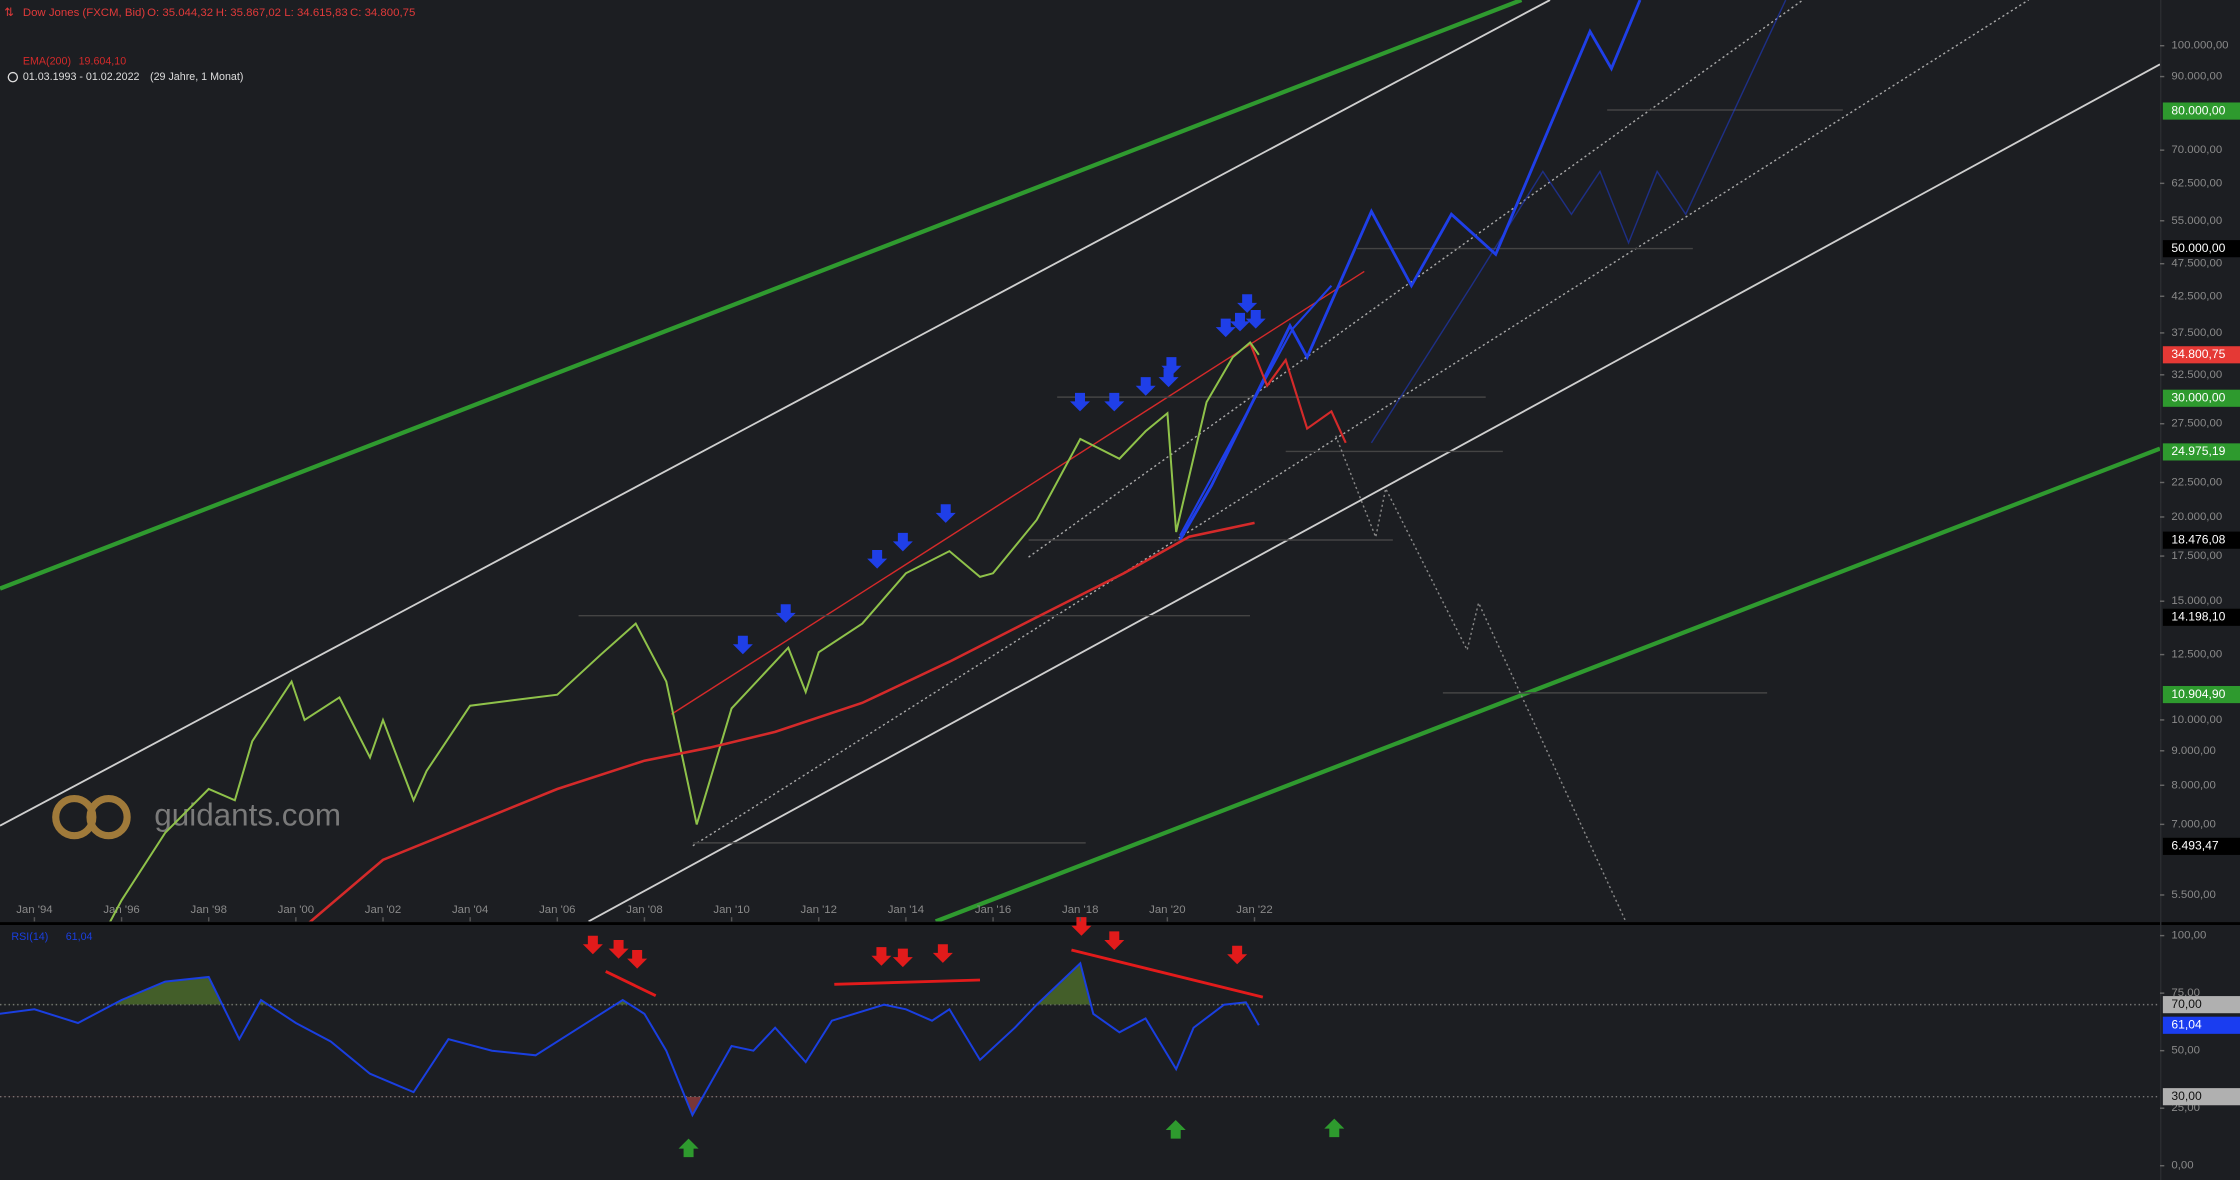 This screenshot has height=1180, width=2240. Describe the element at coordinates (557, 910) in the screenshot. I see `x-tick-label: Jan '06` at that location.